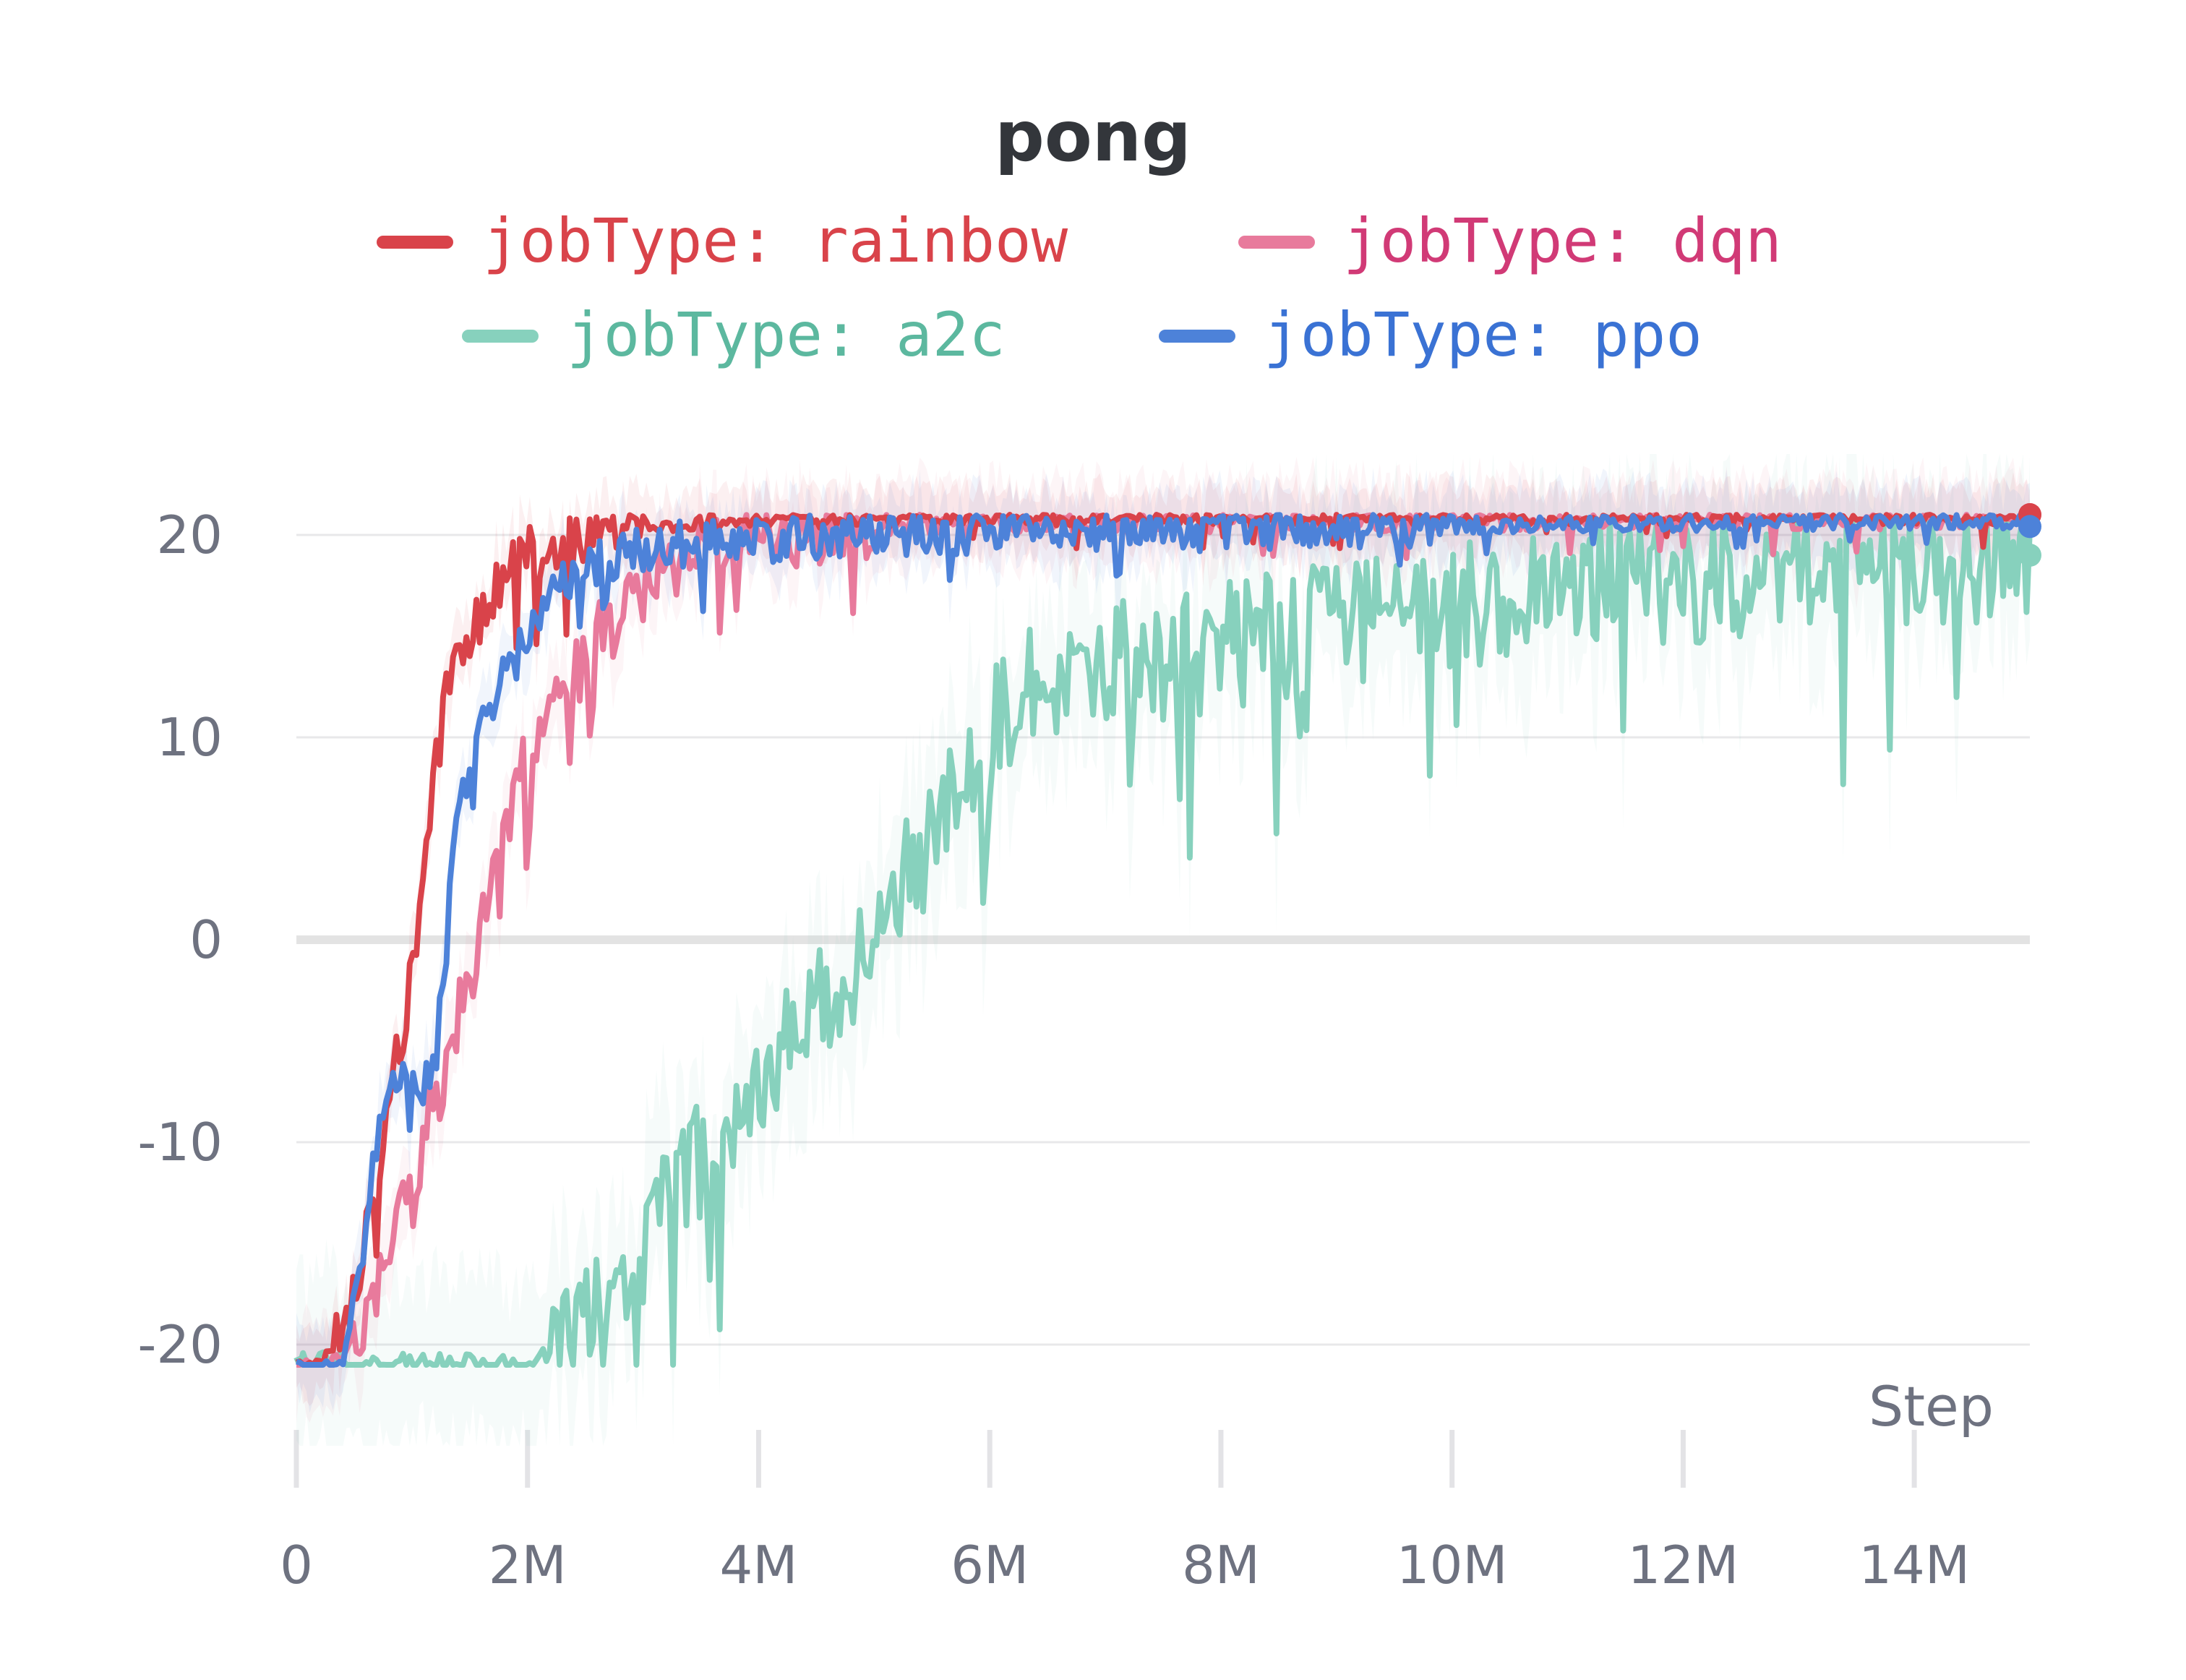  I want to click on x-tick-label: 2M, so click(528, 1565).